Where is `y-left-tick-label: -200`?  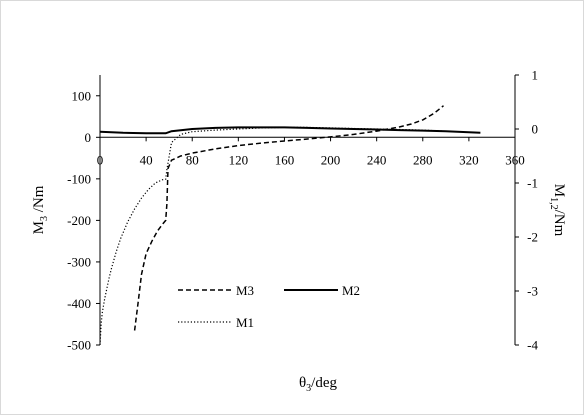 y-left-tick-label: -200 is located at coordinates (79, 220).